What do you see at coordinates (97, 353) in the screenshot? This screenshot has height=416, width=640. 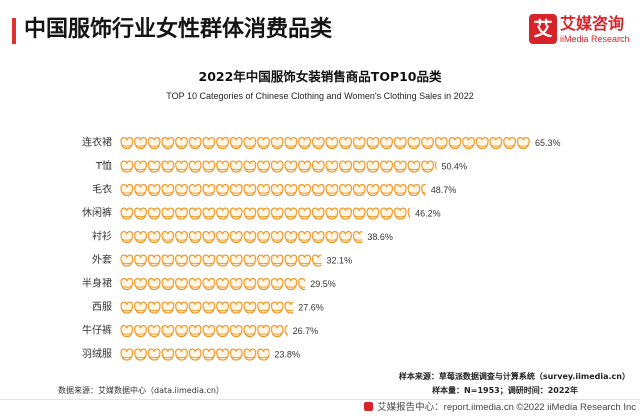 I see `category-label: 羽绒服` at bounding box center [97, 353].